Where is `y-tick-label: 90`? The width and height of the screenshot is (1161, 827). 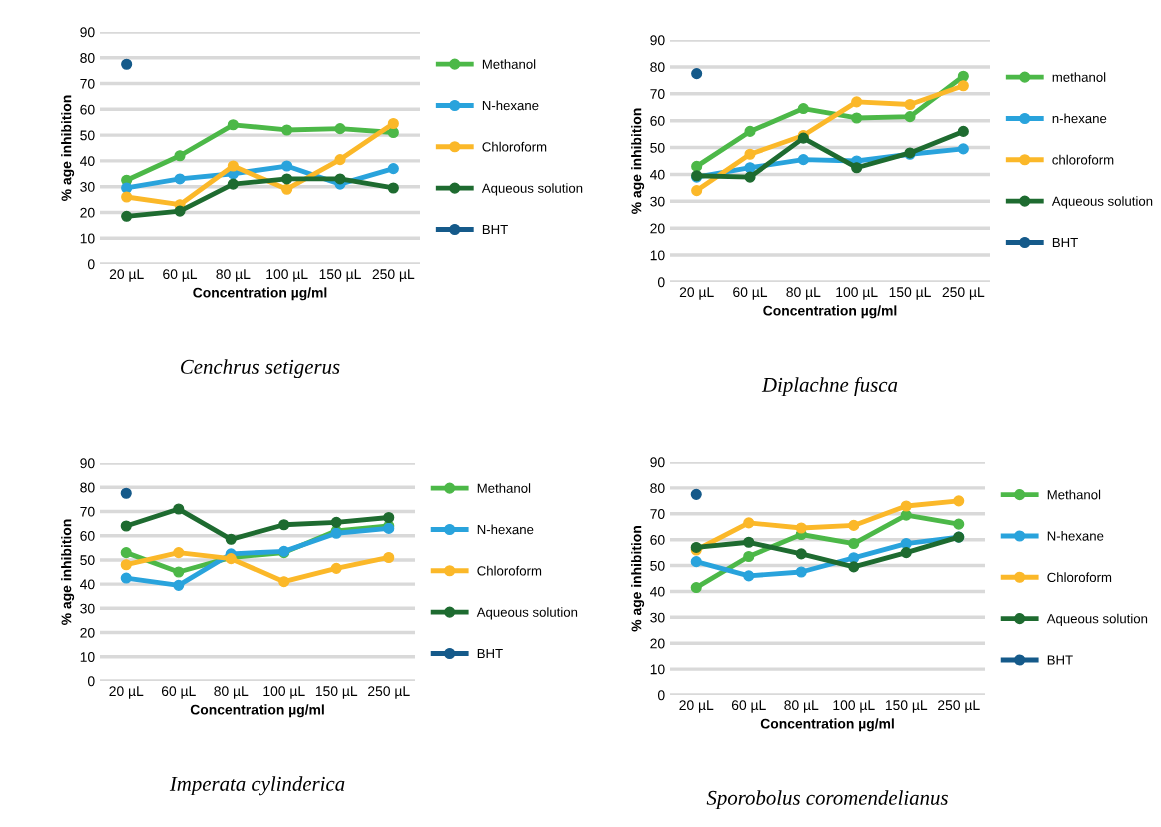
y-tick-label: 90 is located at coordinates (87, 463).